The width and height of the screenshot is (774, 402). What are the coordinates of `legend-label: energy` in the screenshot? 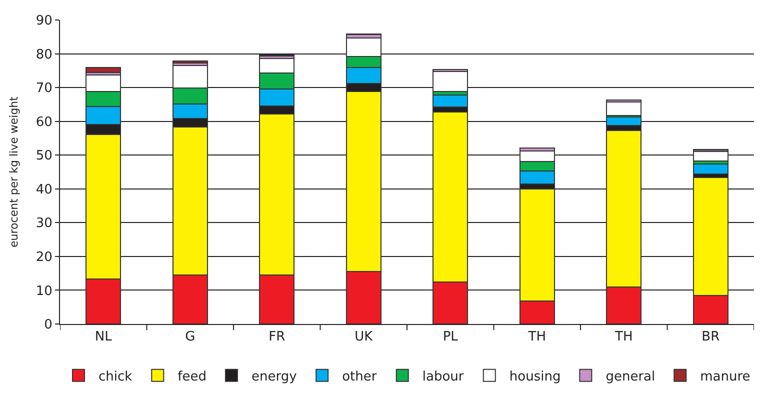 It's located at (274, 377).